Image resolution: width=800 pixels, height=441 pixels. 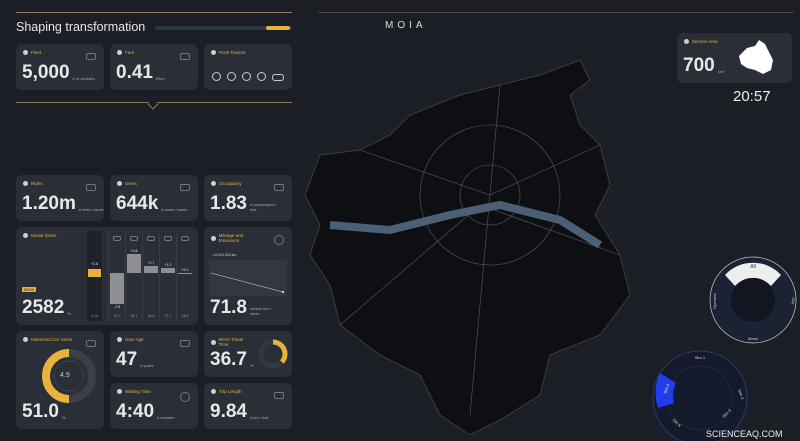 What do you see at coordinates (260, 311) in the screenshot?
I see `unit: vehicle km / week` at bounding box center [260, 311].